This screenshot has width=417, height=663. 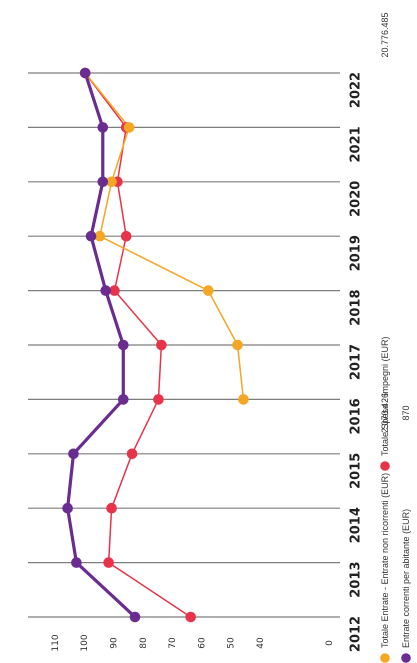 What do you see at coordinates (356, 634) in the screenshot?
I see `year-label-2012: 2012` at bounding box center [356, 634].